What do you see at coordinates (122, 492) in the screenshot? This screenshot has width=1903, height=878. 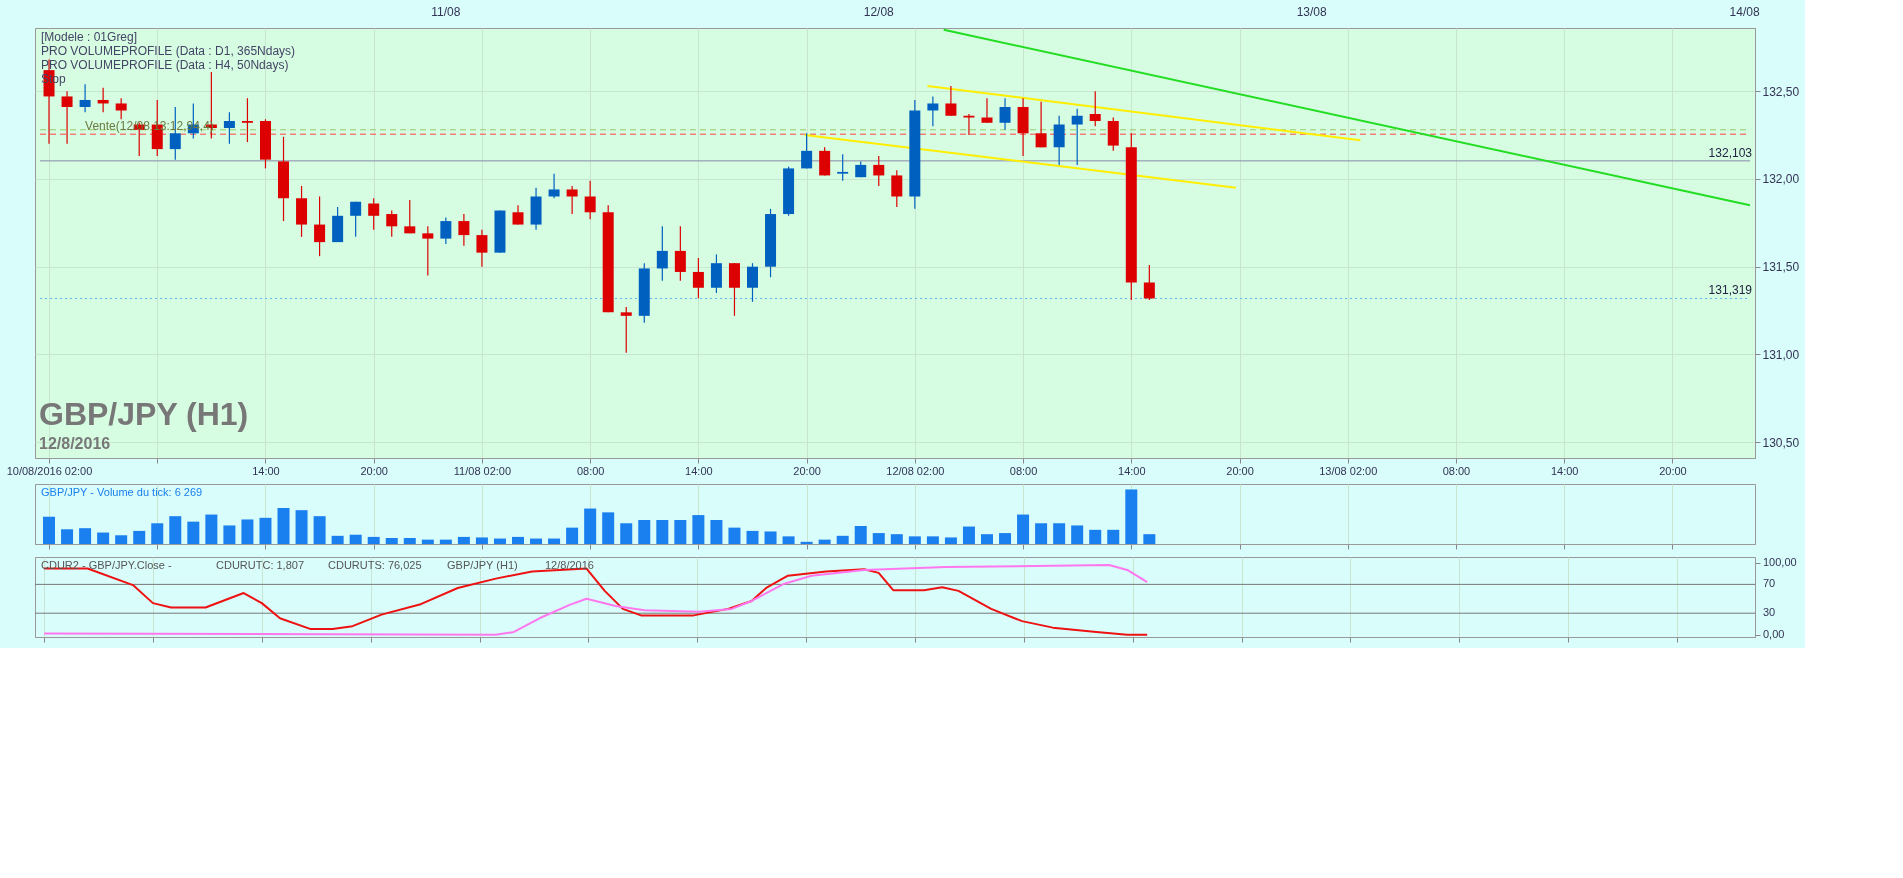 I see `chart-title: GBP/JPY - Volume du tick: 6 269` at bounding box center [122, 492].